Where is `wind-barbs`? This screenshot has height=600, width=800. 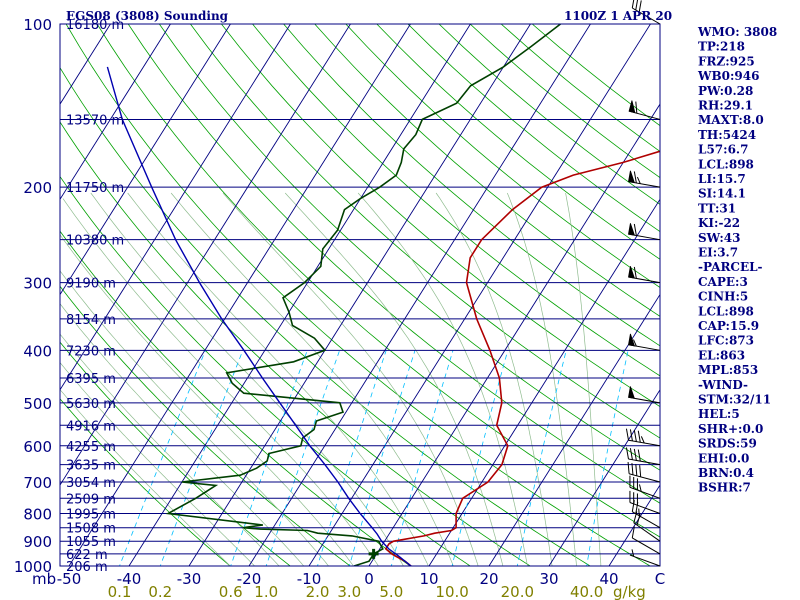 wind-barbs is located at coordinates (643, 283).